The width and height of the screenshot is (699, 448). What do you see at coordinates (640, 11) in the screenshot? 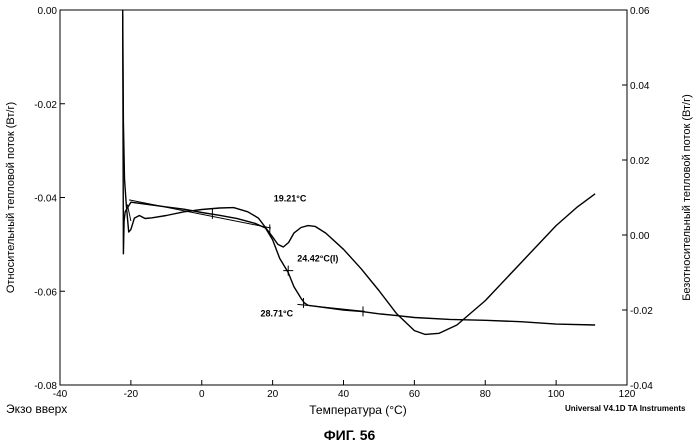
I see `y-right-tick-label: 0.06` at bounding box center [640, 11].